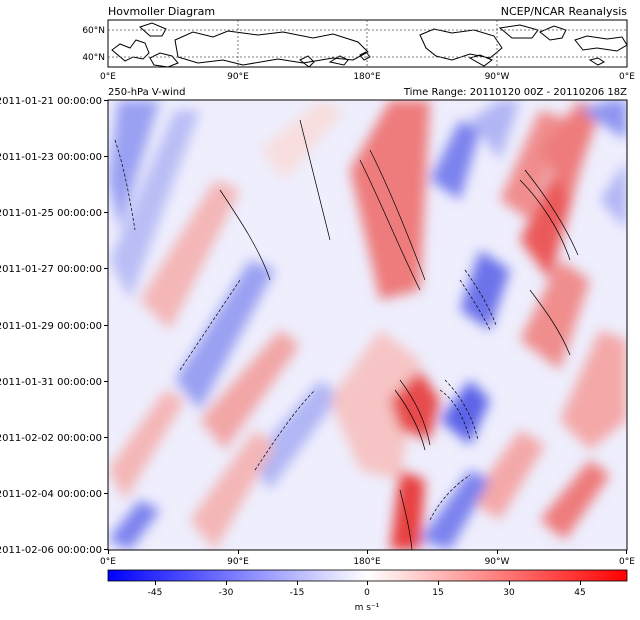 Image resolution: width=640 pixels, height=620 pixels. Describe the element at coordinates (367, 608) in the screenshot. I see `colorbar-units-label: m s⁻¹` at that location.